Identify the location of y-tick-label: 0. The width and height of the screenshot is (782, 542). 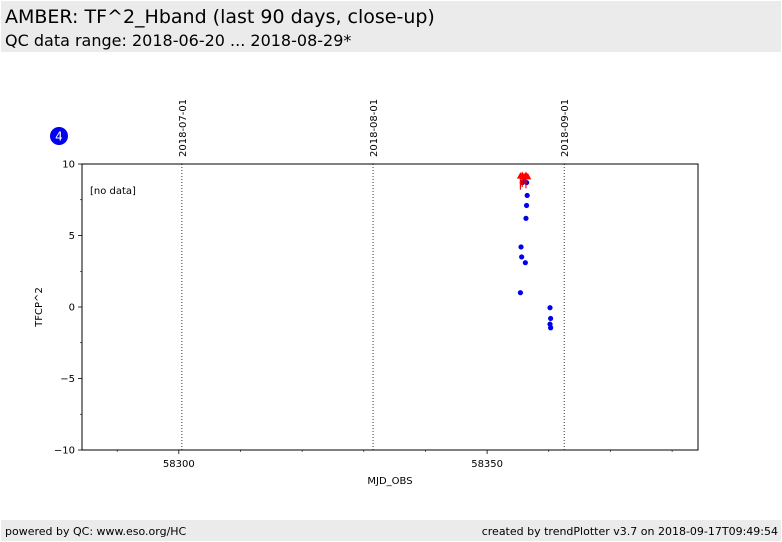
(72, 308).